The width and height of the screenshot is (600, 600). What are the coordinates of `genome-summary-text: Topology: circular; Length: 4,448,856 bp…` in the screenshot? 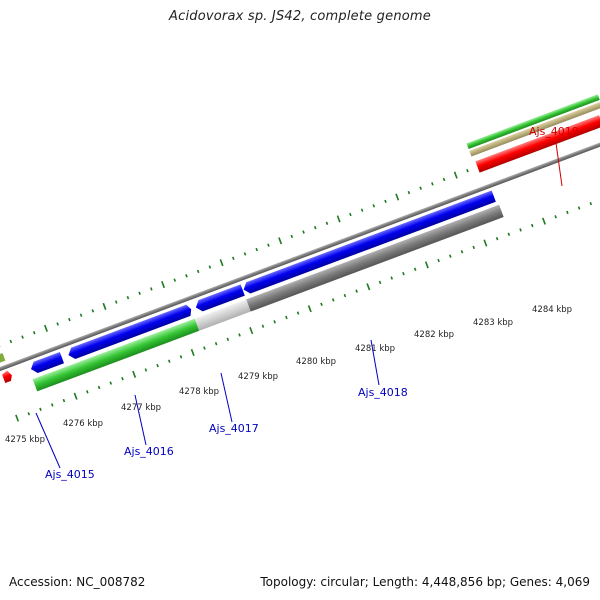 It's located at (425, 582).